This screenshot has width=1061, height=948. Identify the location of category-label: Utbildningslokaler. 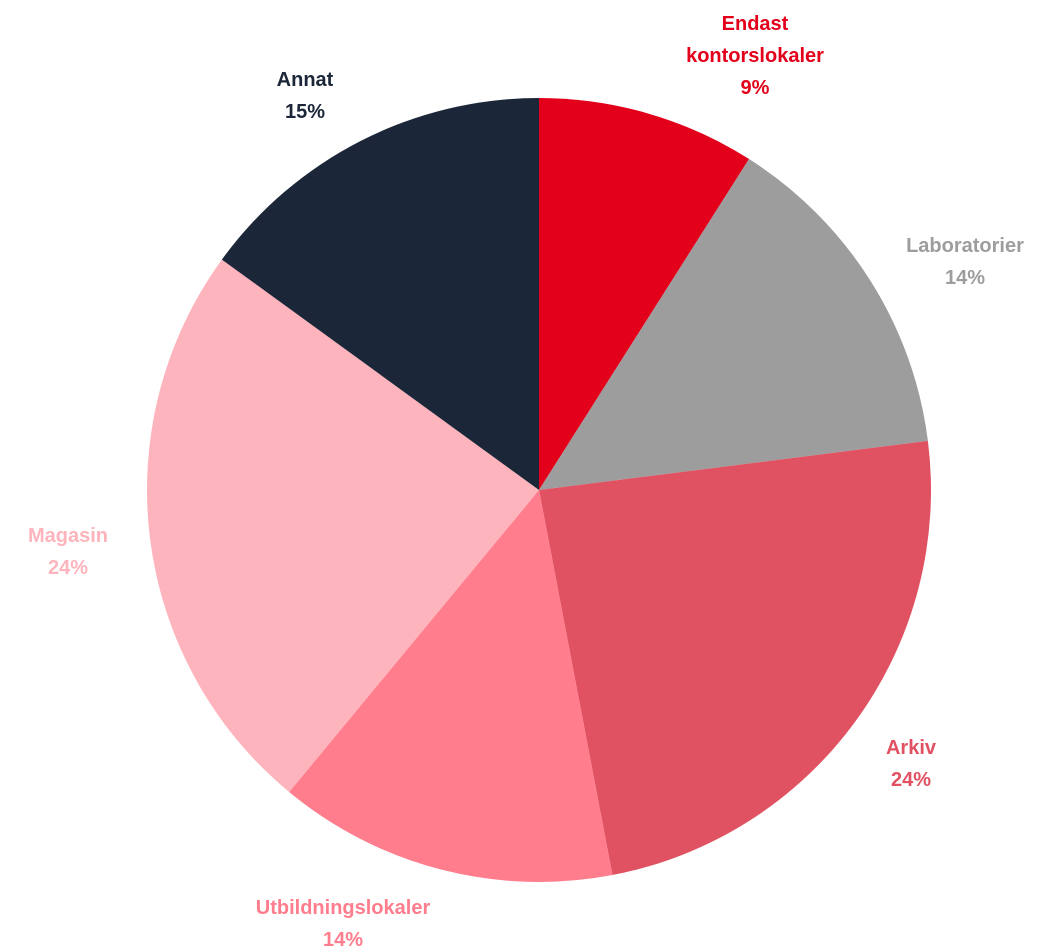
(343, 908).